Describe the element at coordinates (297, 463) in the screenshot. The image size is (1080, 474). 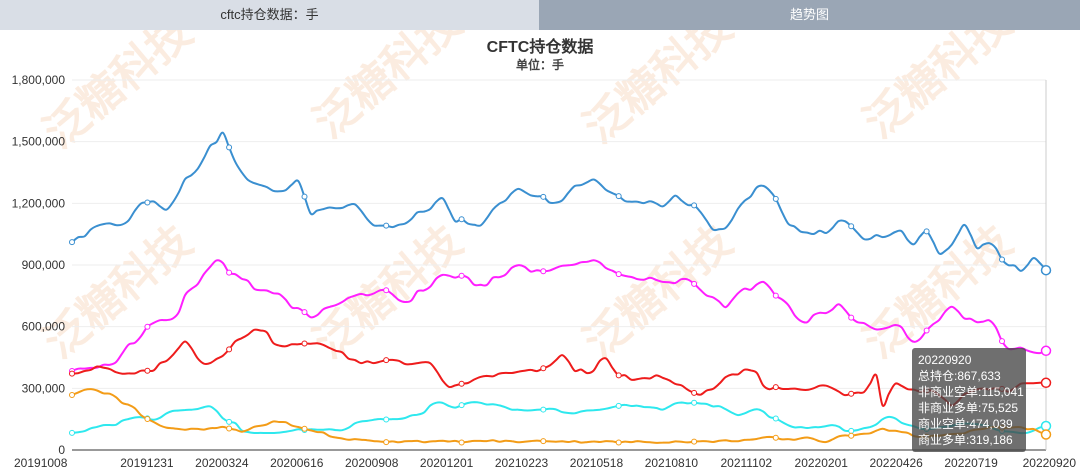
I see `x-tick-label: 20200616` at that location.